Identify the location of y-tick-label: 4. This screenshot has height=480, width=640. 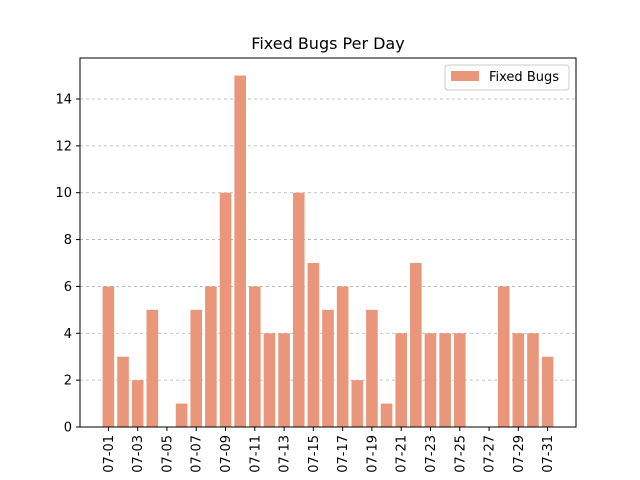
(68, 334).